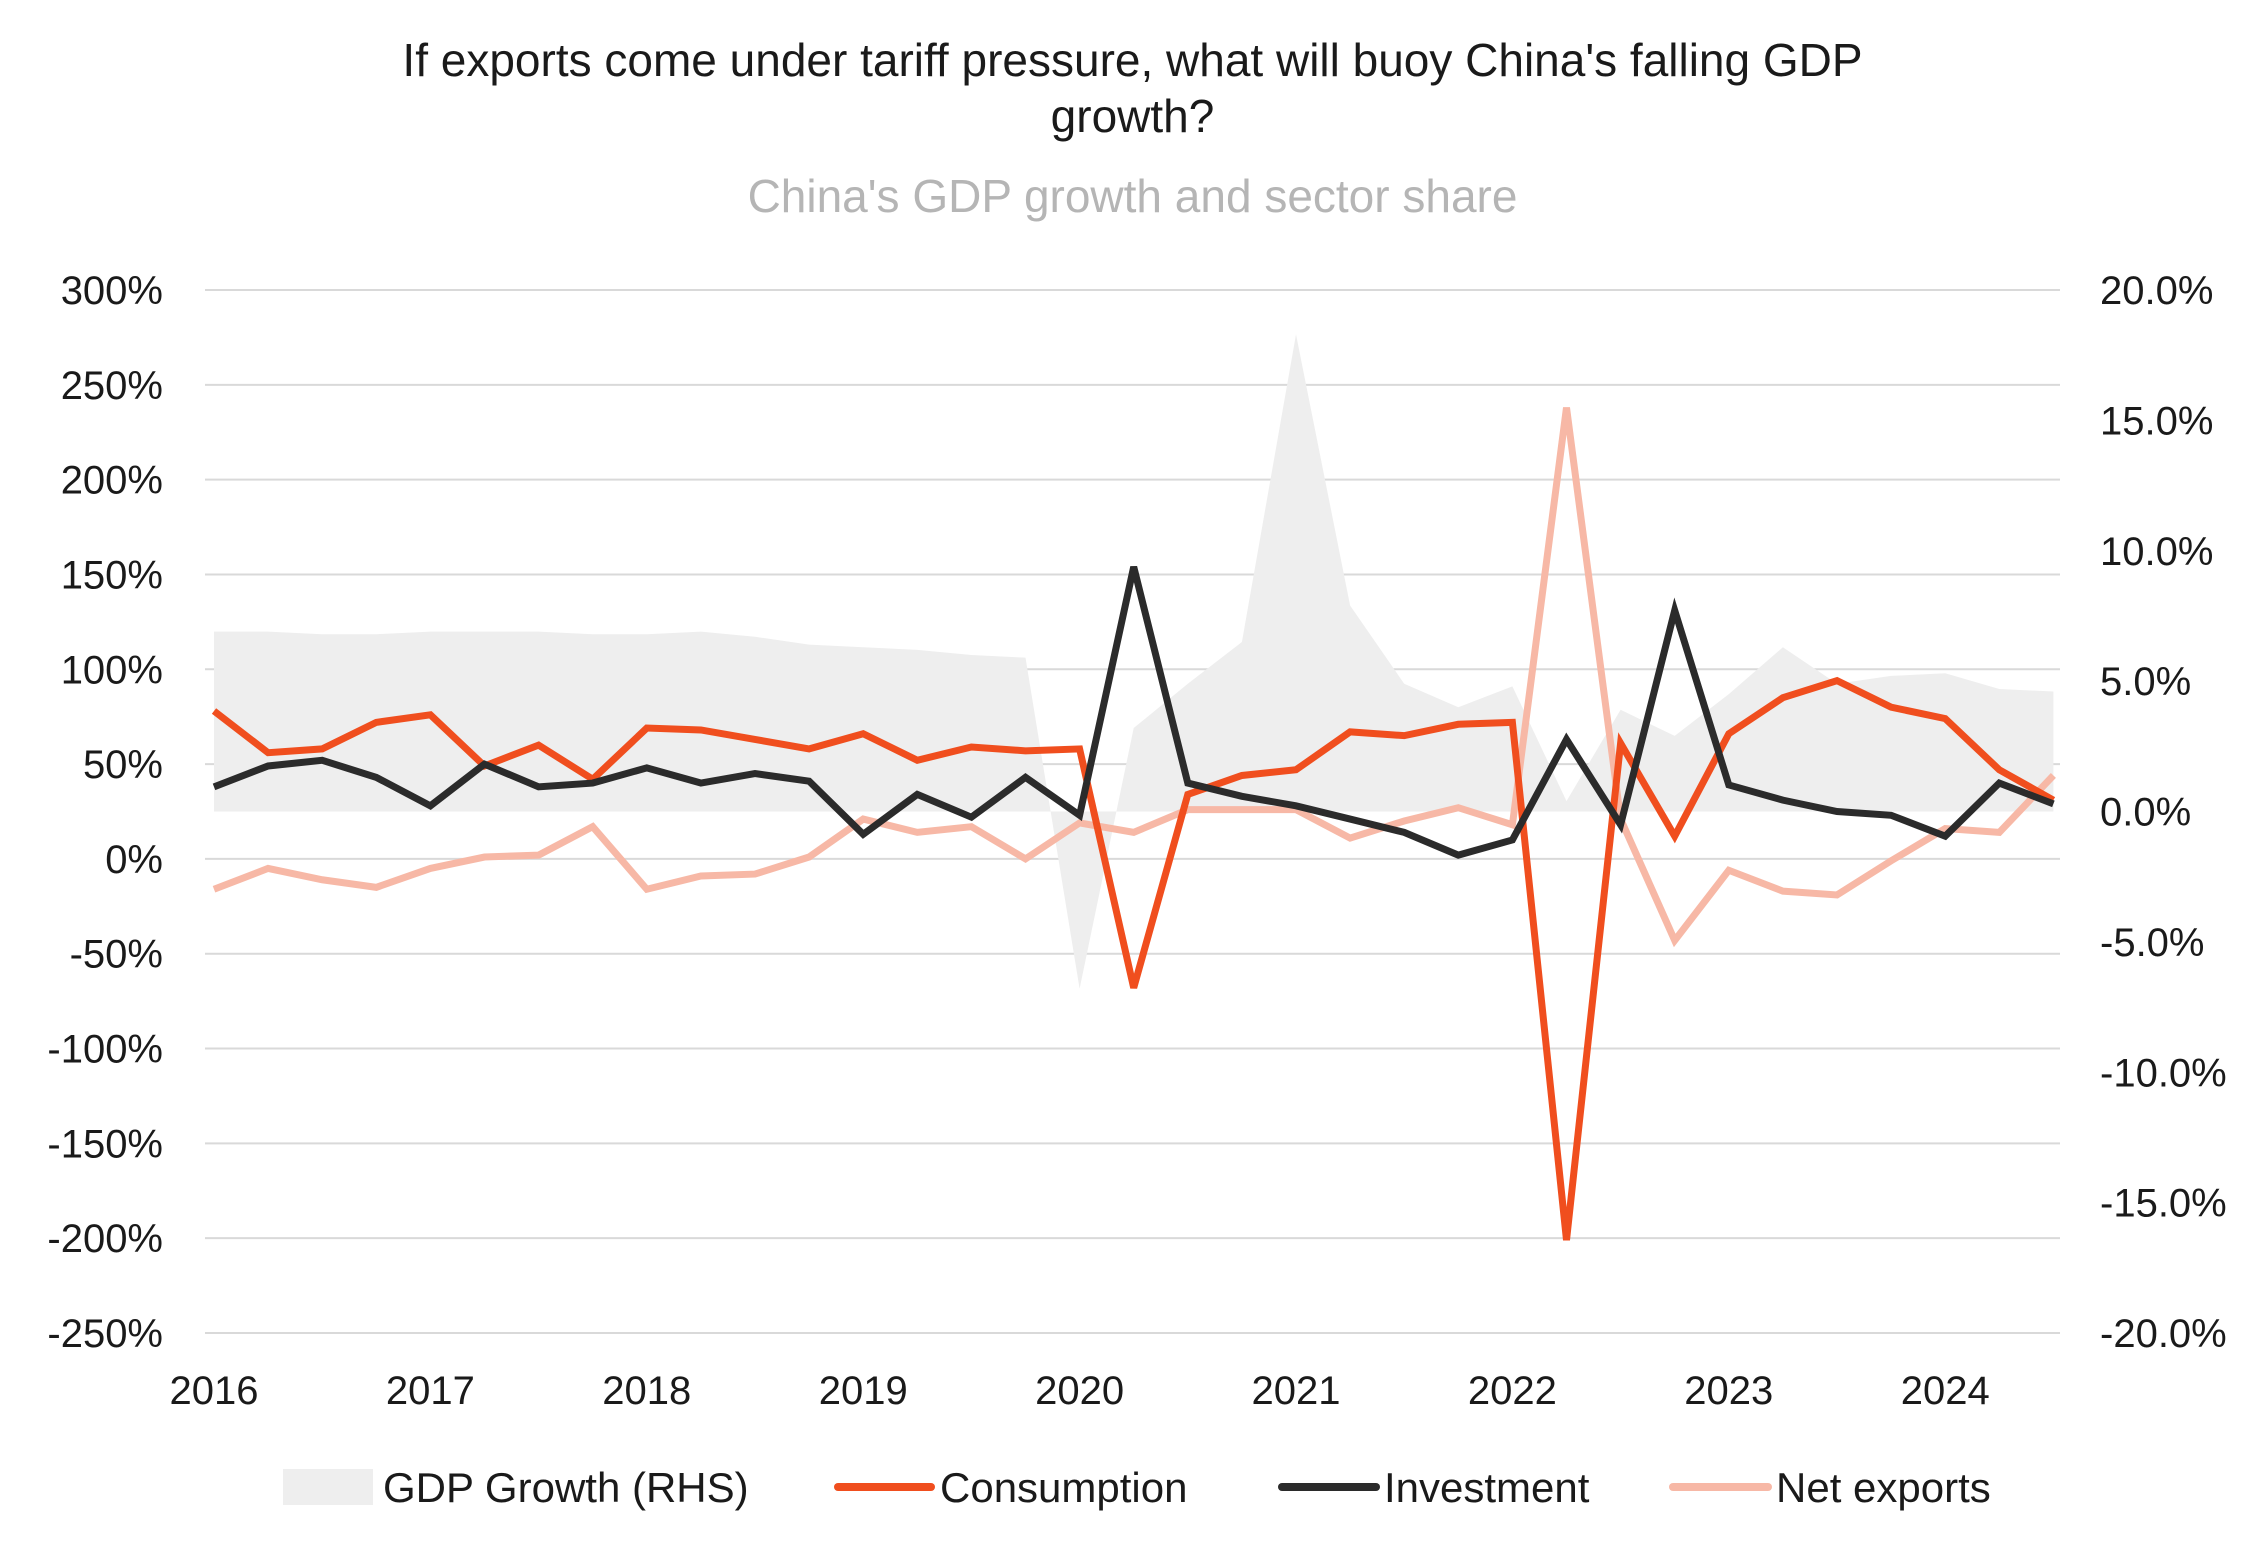  What do you see at coordinates (112, 291) in the screenshot?
I see `left-tick-label: 300%` at bounding box center [112, 291].